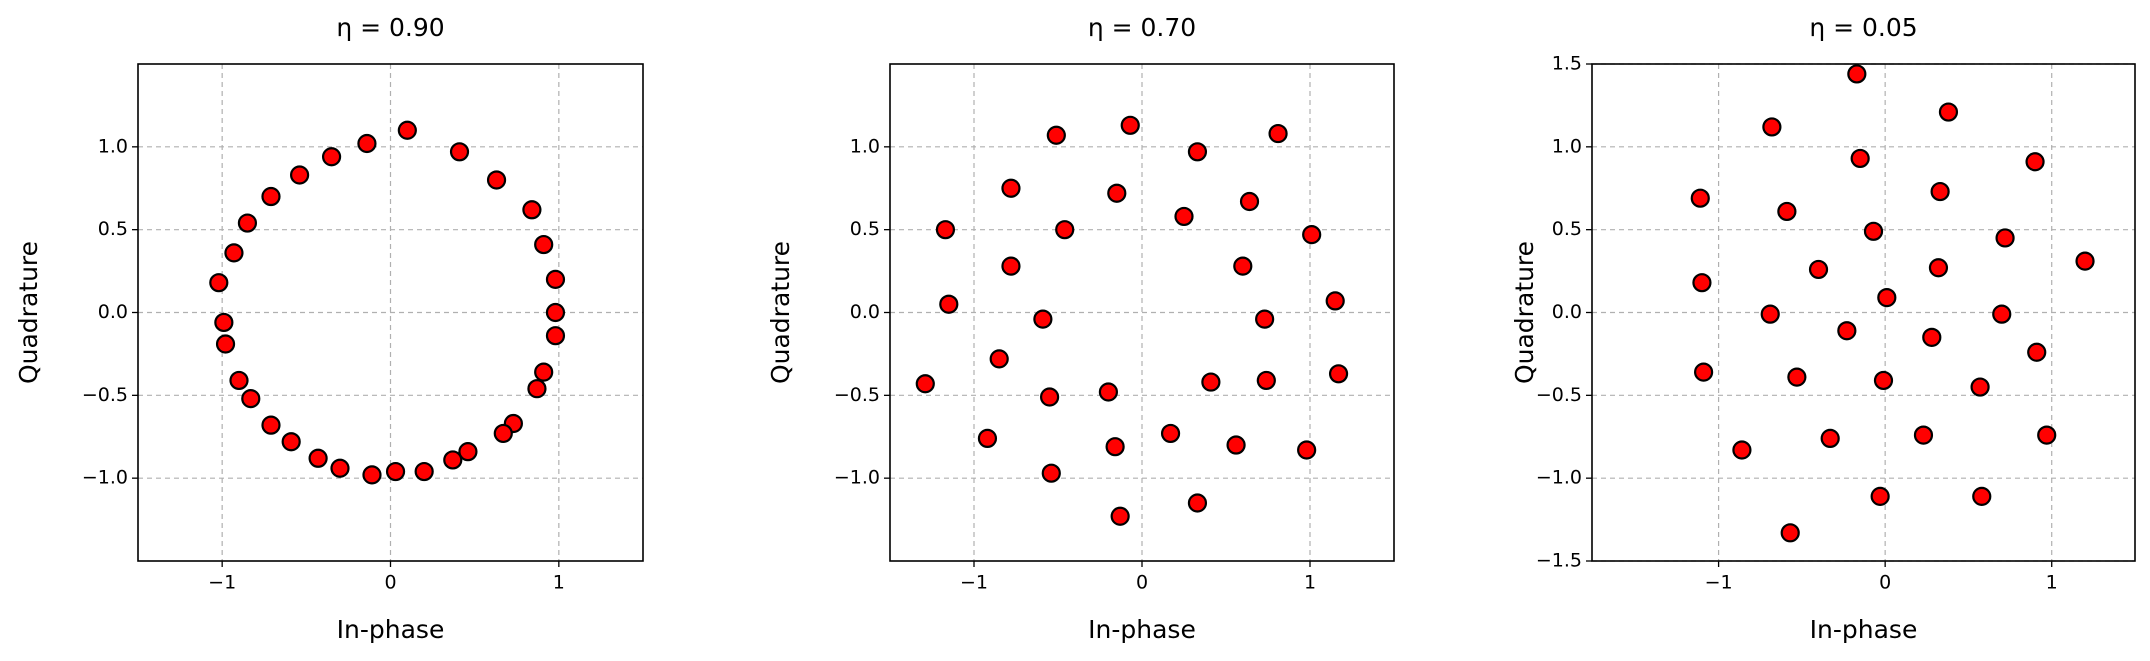 This screenshot has width=2150, height=661. Describe the element at coordinates (1567, 64) in the screenshot. I see `y-tick-label: 1.5` at that location.